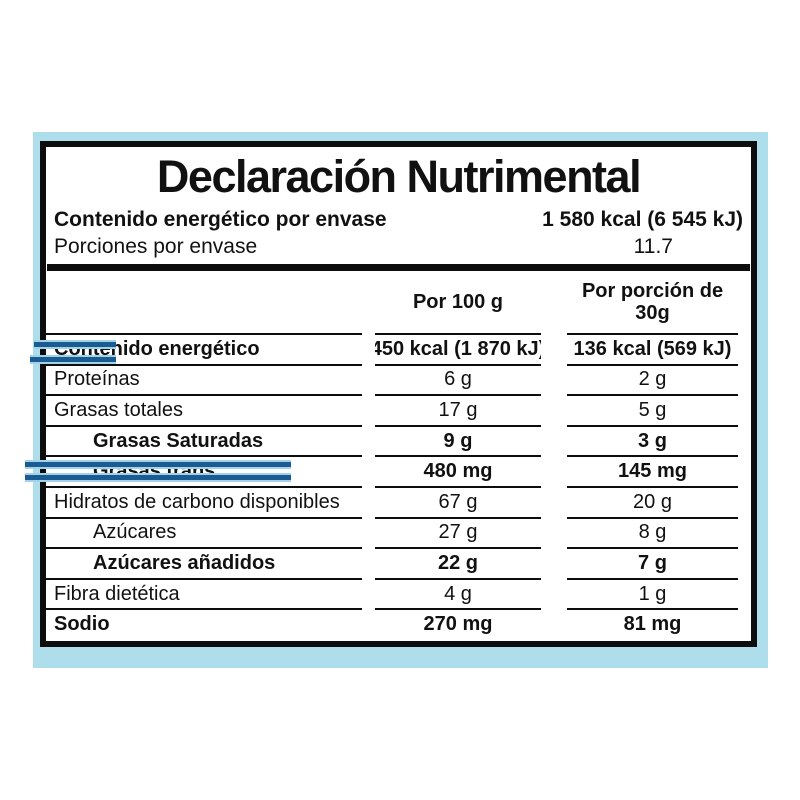  Describe the element at coordinates (204, 409) in the screenshot. I see `row-name-cell: Grasas totales` at that location.